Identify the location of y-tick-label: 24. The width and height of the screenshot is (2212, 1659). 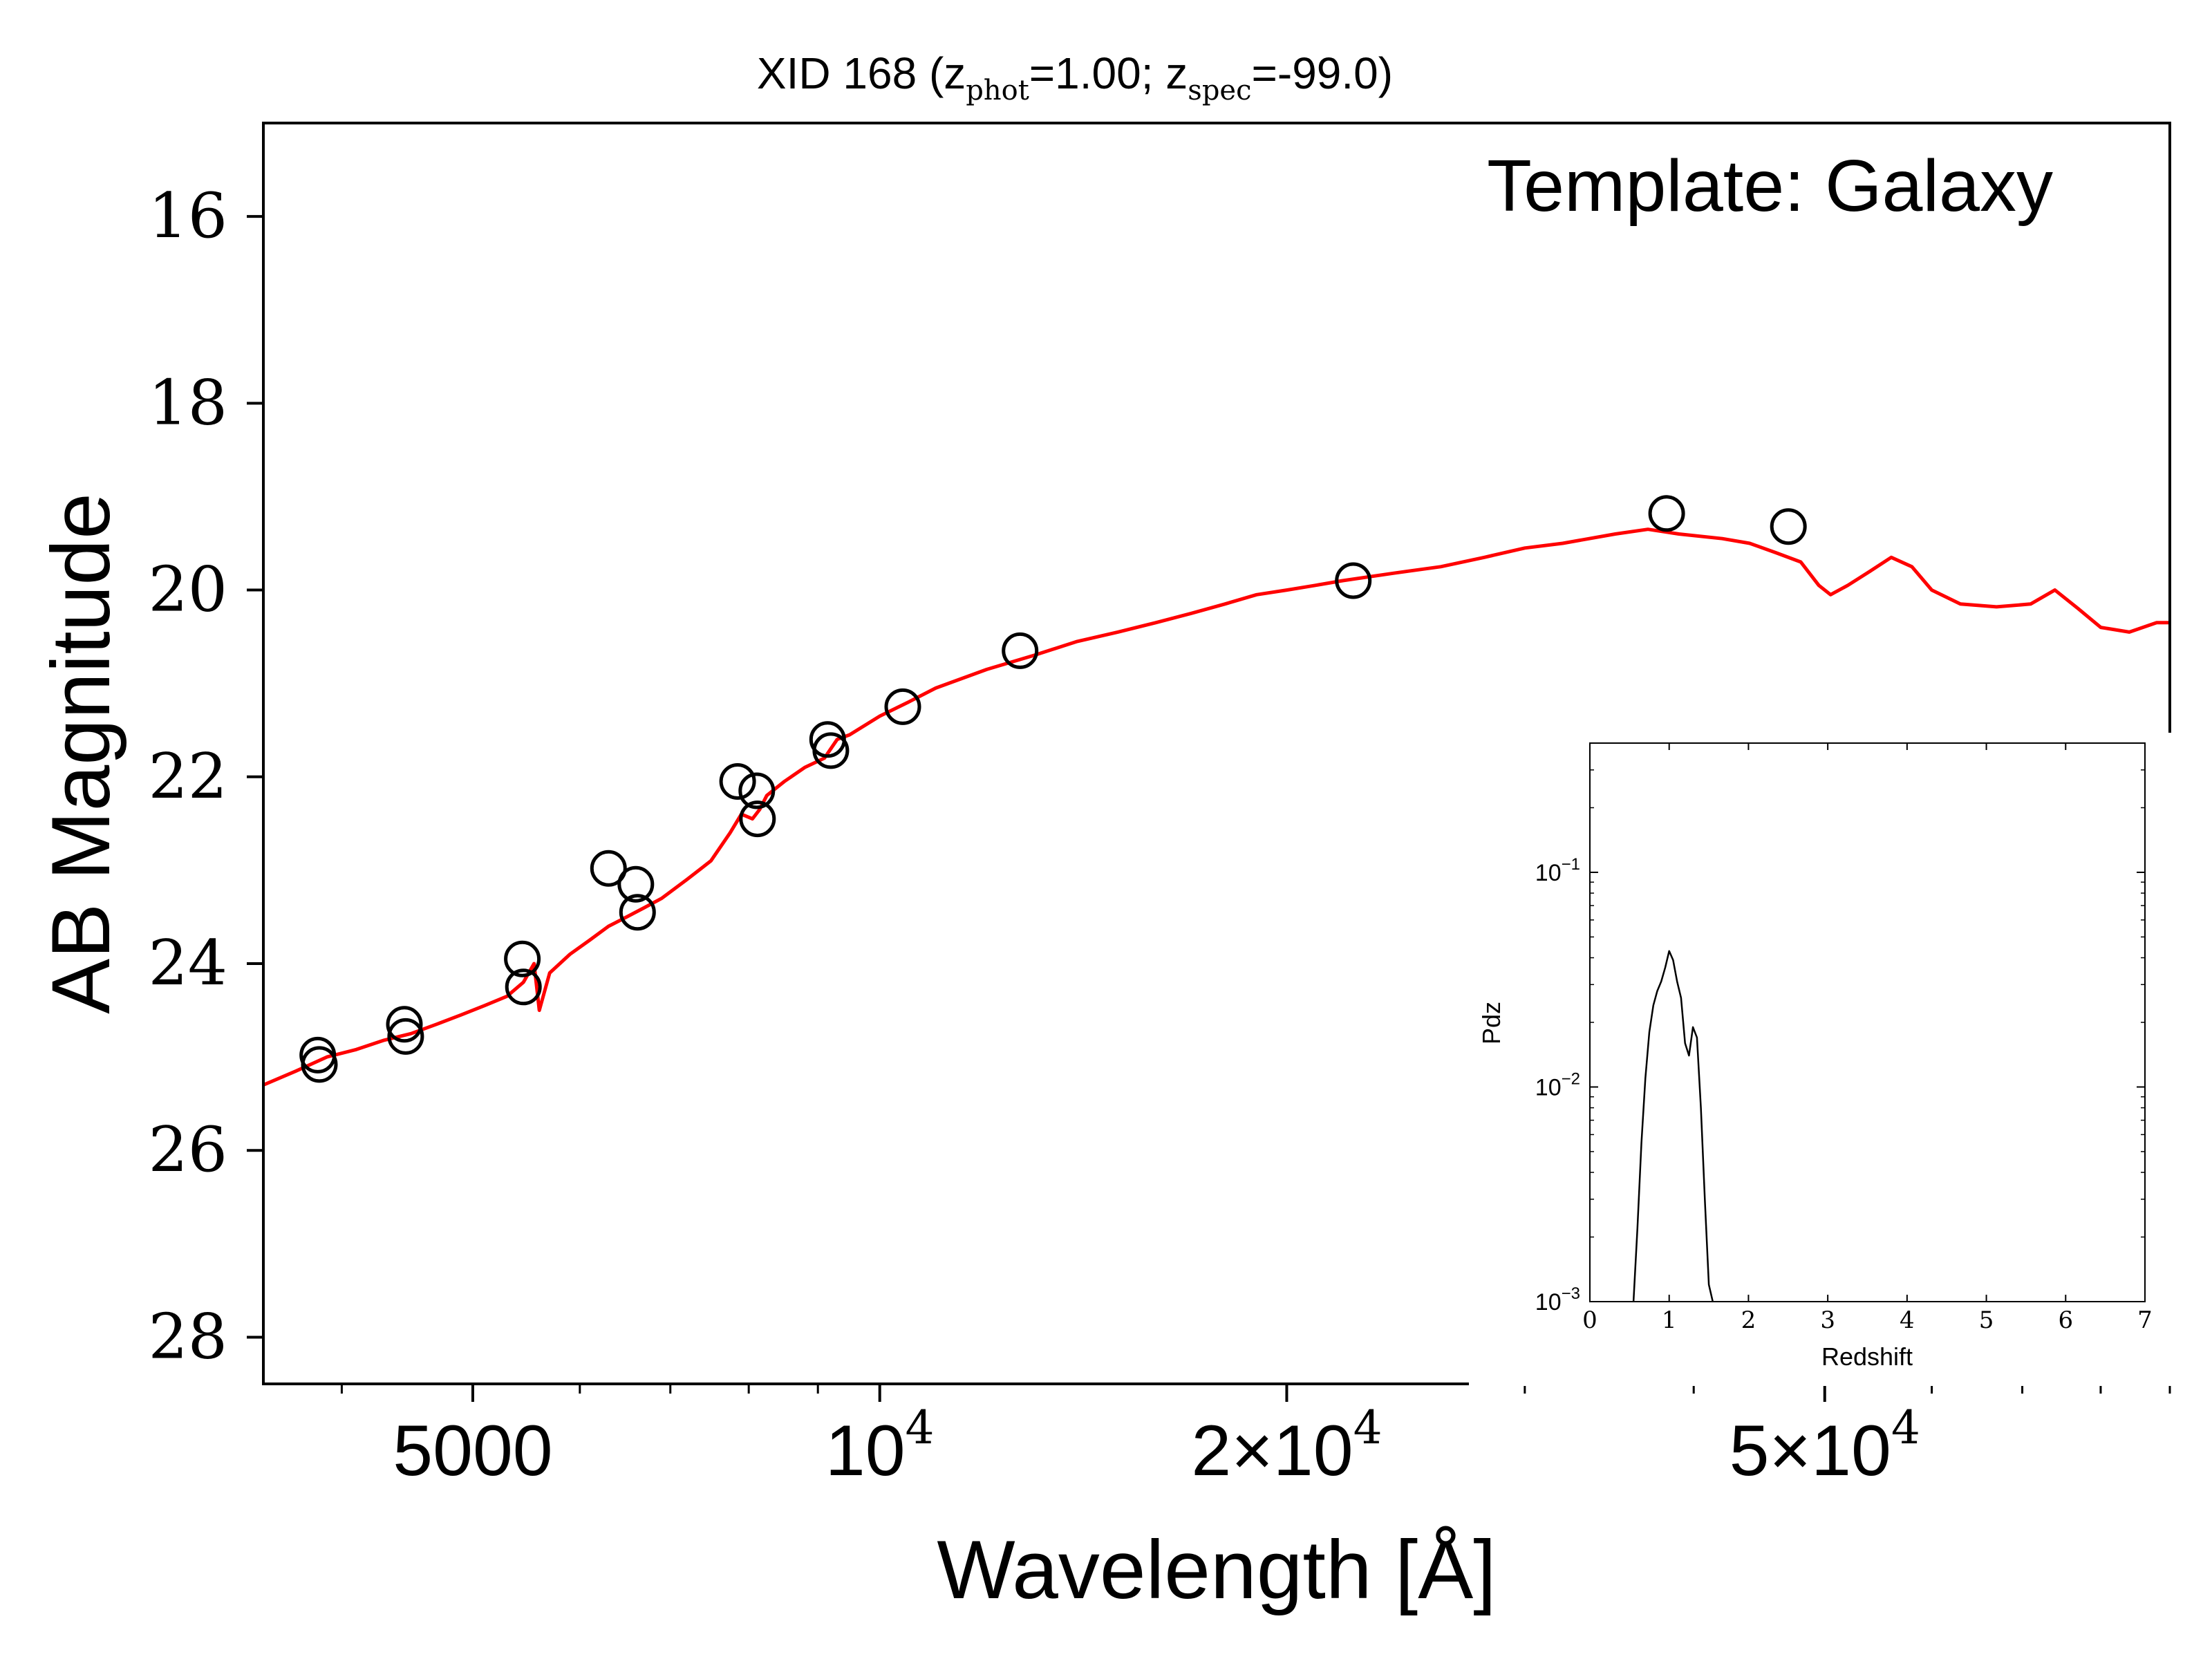
(187, 964).